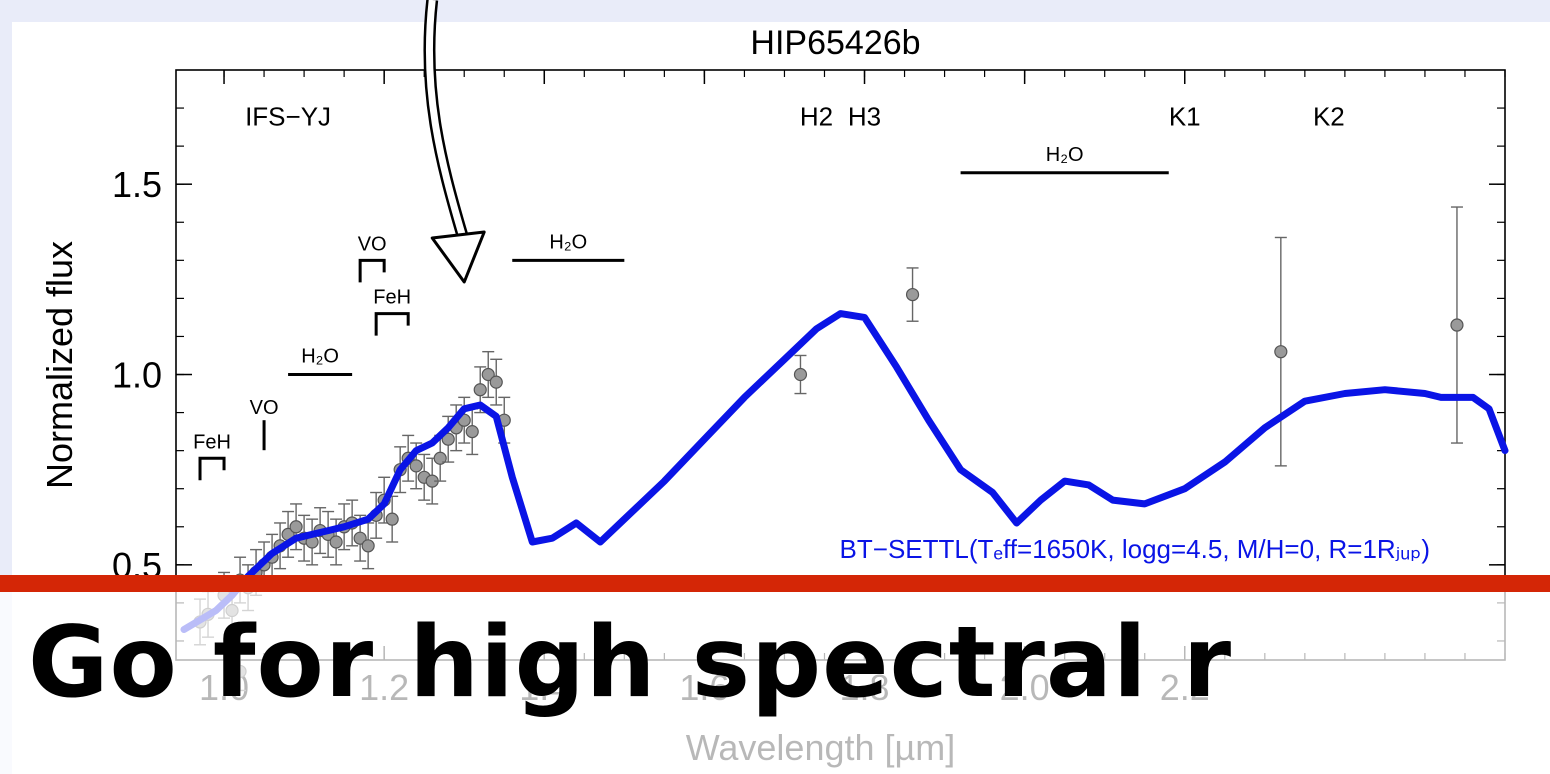 Image resolution: width=1550 pixels, height=774 pixels. Describe the element at coordinates (445, 118) in the screenshot. I see `annotation-arrow-shaft` at that location.